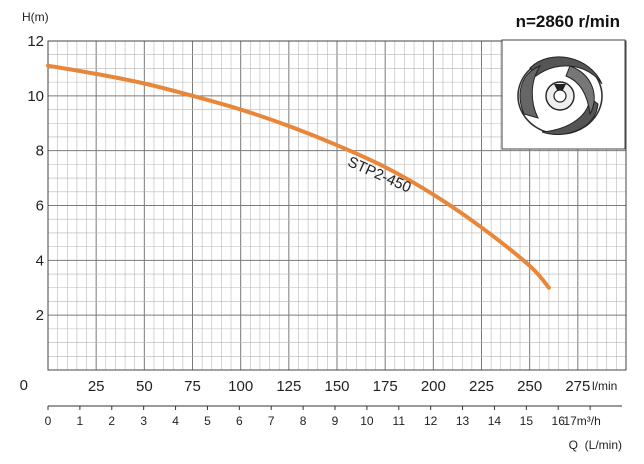 The height and width of the screenshot is (464, 644). Describe the element at coordinates (527, 421) in the screenshot. I see `secondary-tick-label: 15` at that location.